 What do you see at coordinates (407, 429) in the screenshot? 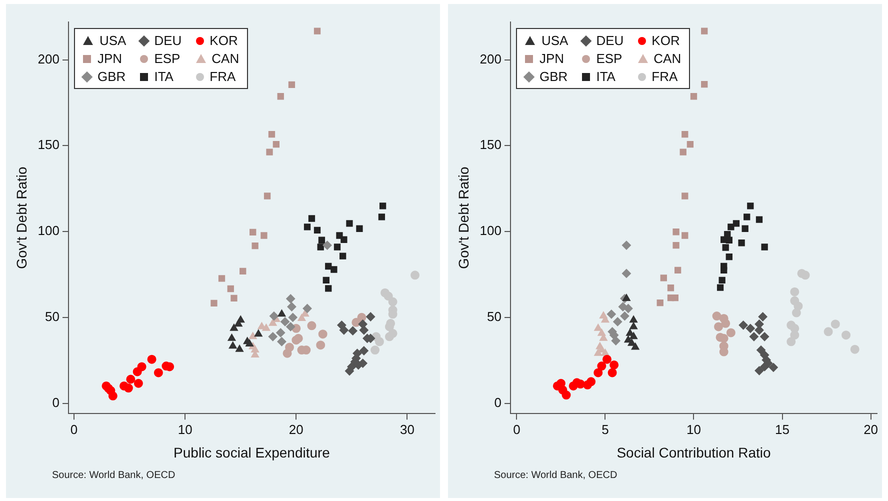
I see `x-tick-label: 30` at bounding box center [407, 429].